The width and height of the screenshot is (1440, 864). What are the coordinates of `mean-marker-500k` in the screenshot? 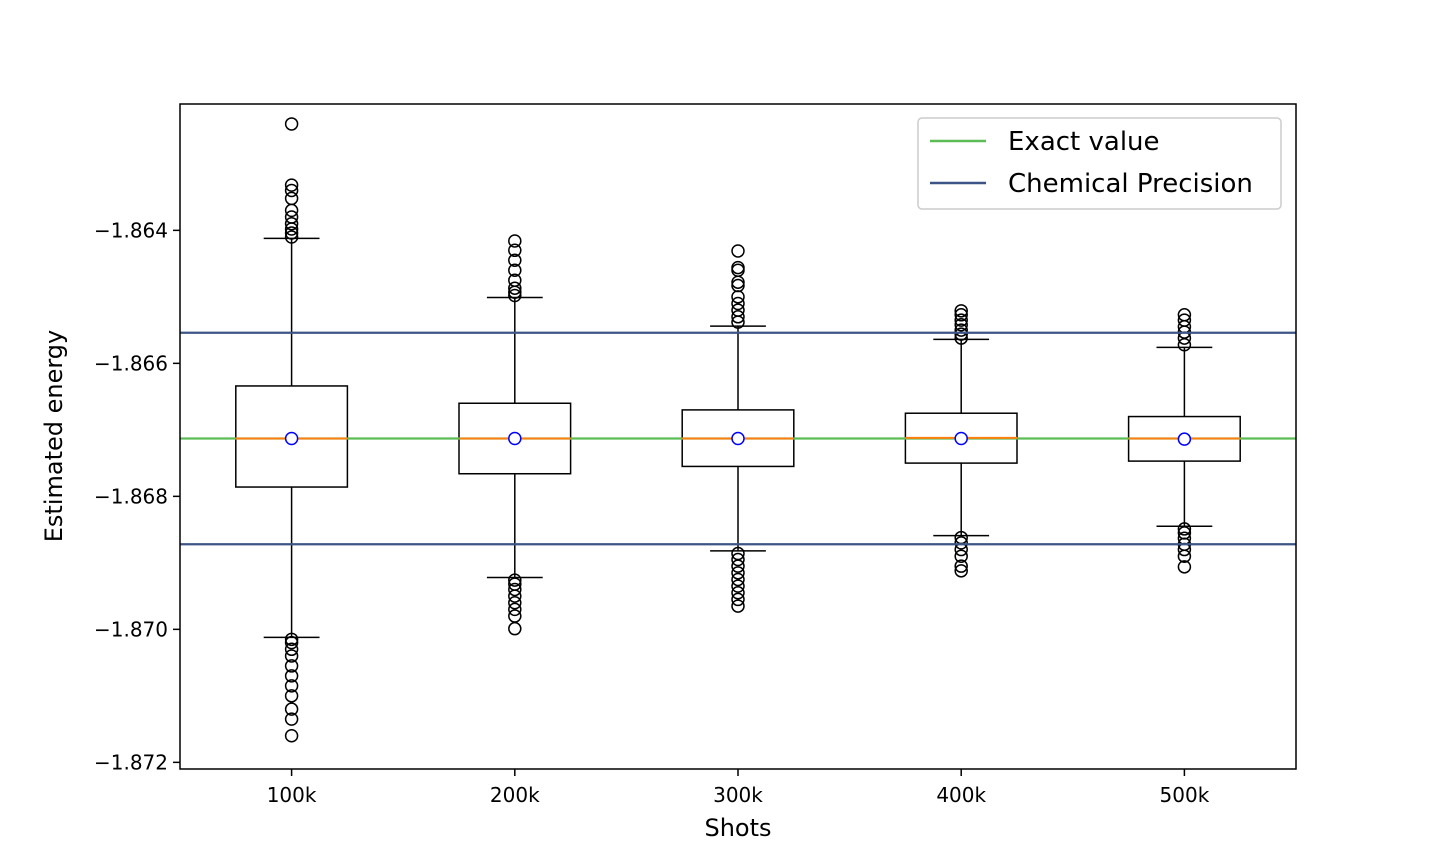 It's located at (1184, 439).